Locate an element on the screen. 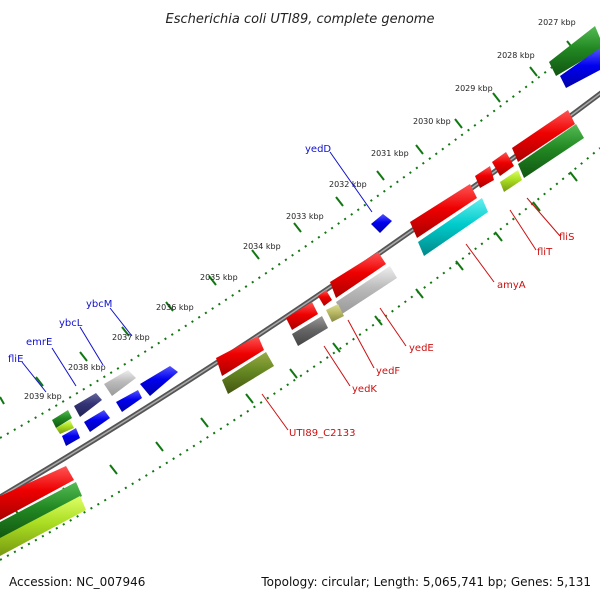  gene-label-yedK: yedK is located at coordinates (364, 389).